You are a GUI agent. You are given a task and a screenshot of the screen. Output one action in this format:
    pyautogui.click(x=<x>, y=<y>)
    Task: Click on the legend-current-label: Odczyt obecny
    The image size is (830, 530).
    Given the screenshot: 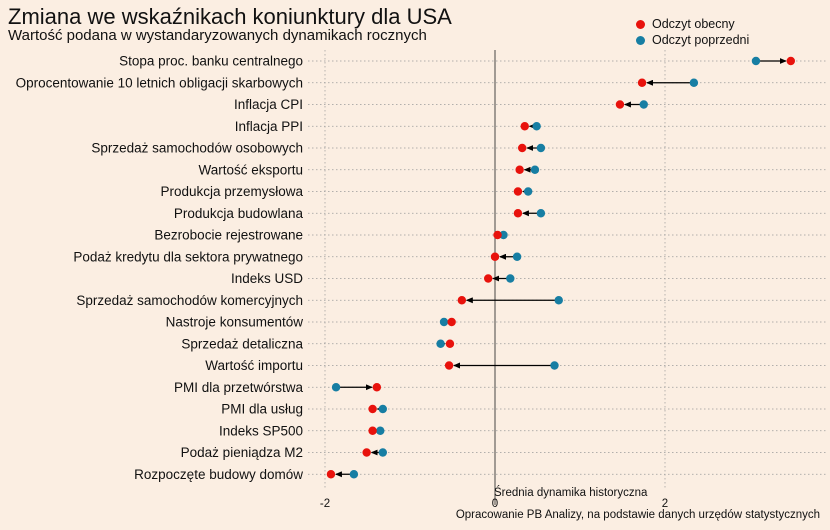 What is the action you would take?
    pyautogui.click(x=693, y=24)
    